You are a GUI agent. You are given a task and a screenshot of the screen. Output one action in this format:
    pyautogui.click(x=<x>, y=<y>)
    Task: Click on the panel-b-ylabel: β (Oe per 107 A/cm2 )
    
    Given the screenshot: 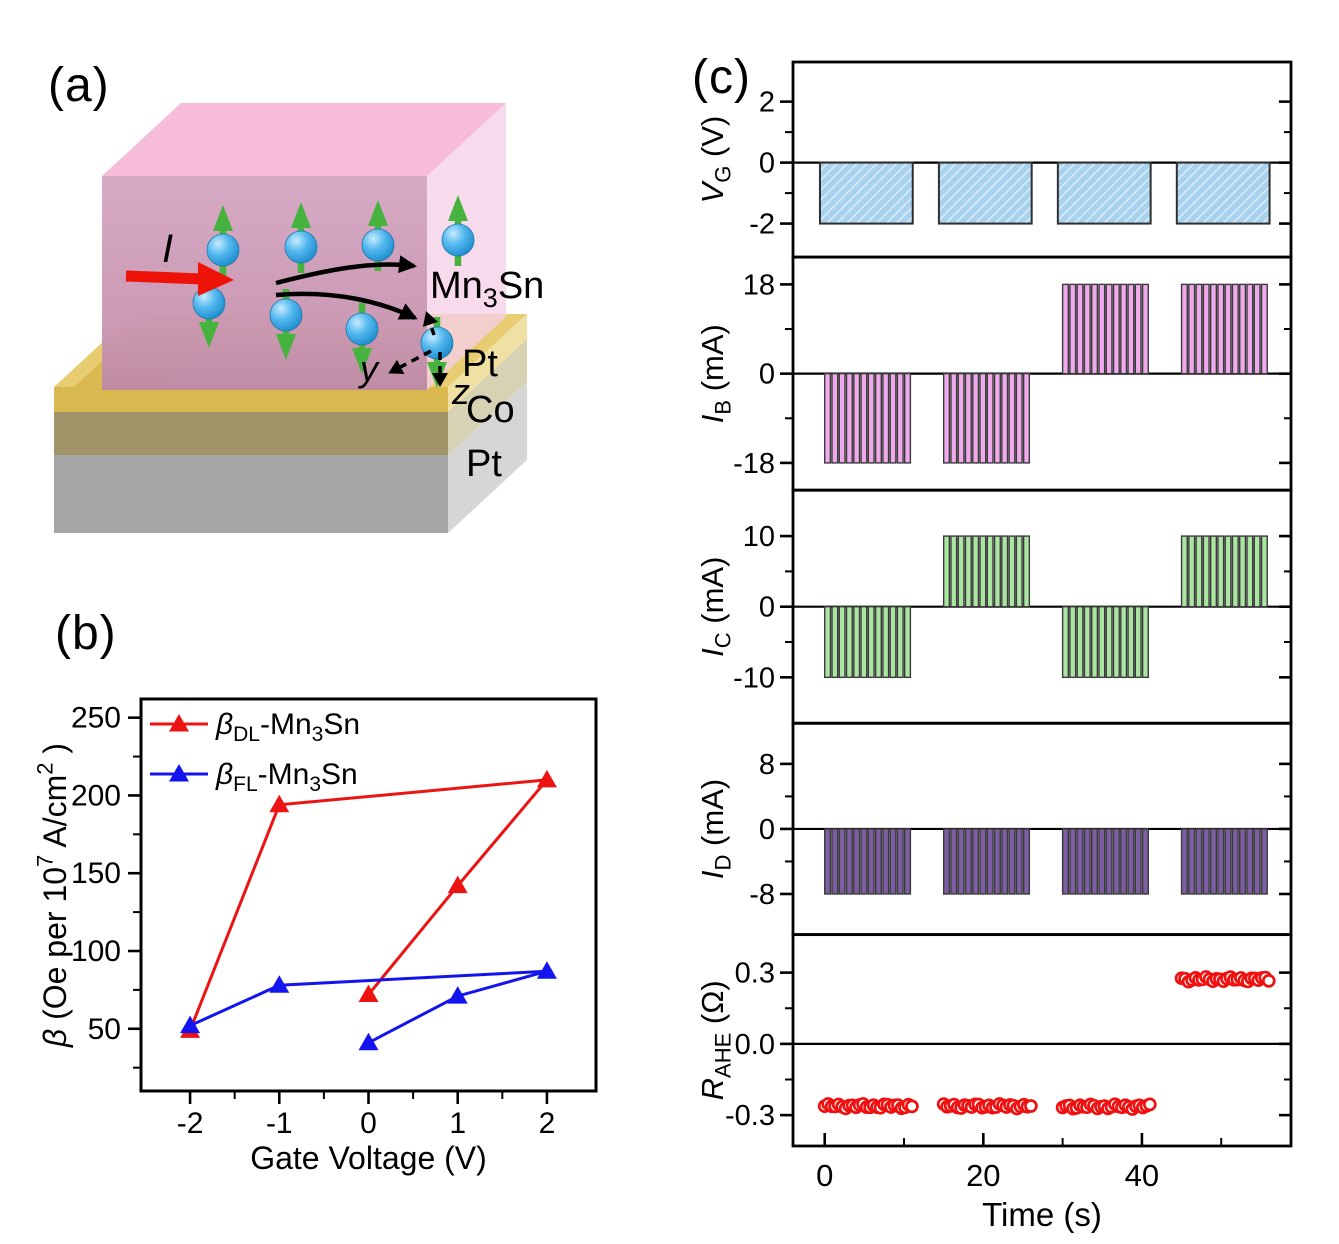 What is the action you would take?
    pyautogui.click(x=53, y=895)
    